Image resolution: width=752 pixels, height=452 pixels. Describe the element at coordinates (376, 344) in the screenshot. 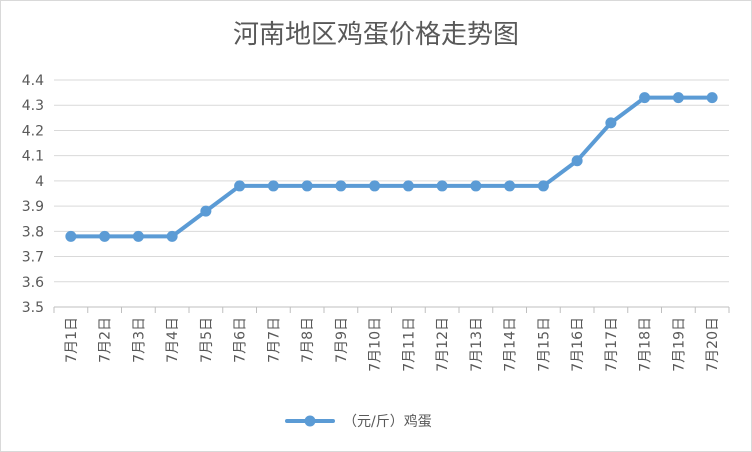

I see `x-tick-label: 7月10日` at that location.